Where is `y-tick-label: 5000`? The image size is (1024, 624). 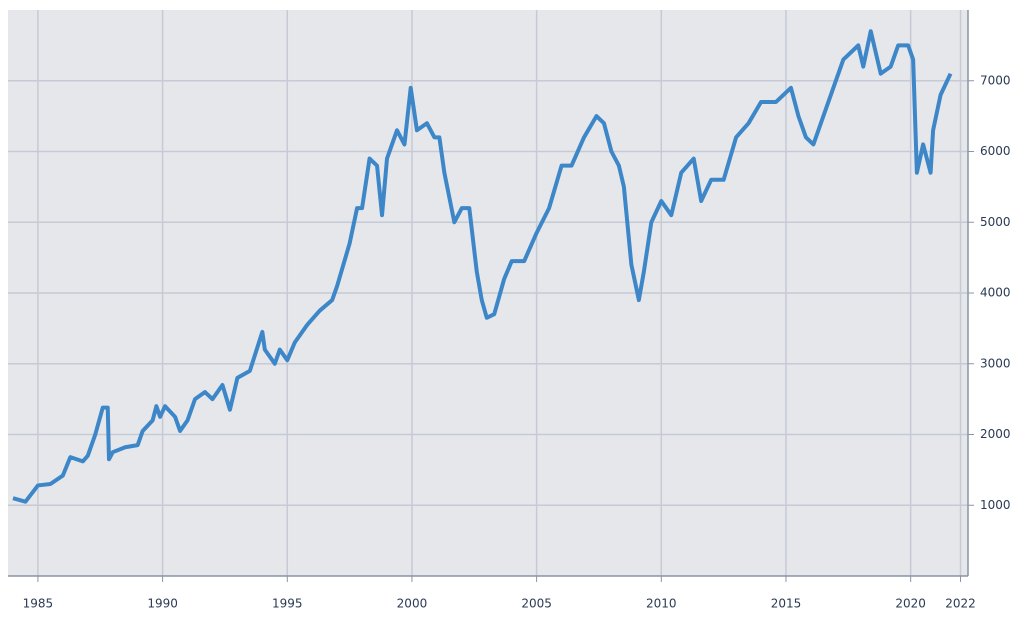 y-tick-label: 5000 is located at coordinates (995, 222).